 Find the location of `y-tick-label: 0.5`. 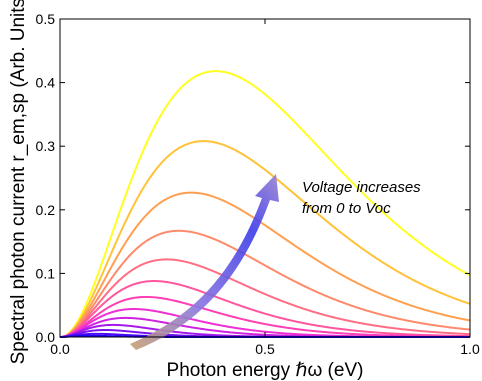

y-tick-label: 0.5 is located at coordinates (46, 19).